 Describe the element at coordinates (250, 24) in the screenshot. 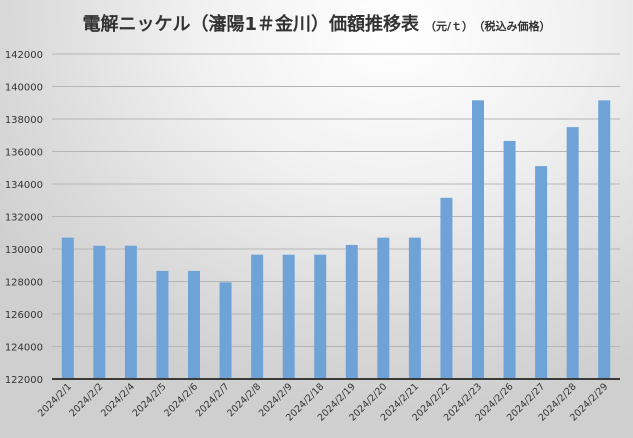

I see `chart-title: 電解ニッケル（瀋陽1＃金川）価額推移表` at that location.